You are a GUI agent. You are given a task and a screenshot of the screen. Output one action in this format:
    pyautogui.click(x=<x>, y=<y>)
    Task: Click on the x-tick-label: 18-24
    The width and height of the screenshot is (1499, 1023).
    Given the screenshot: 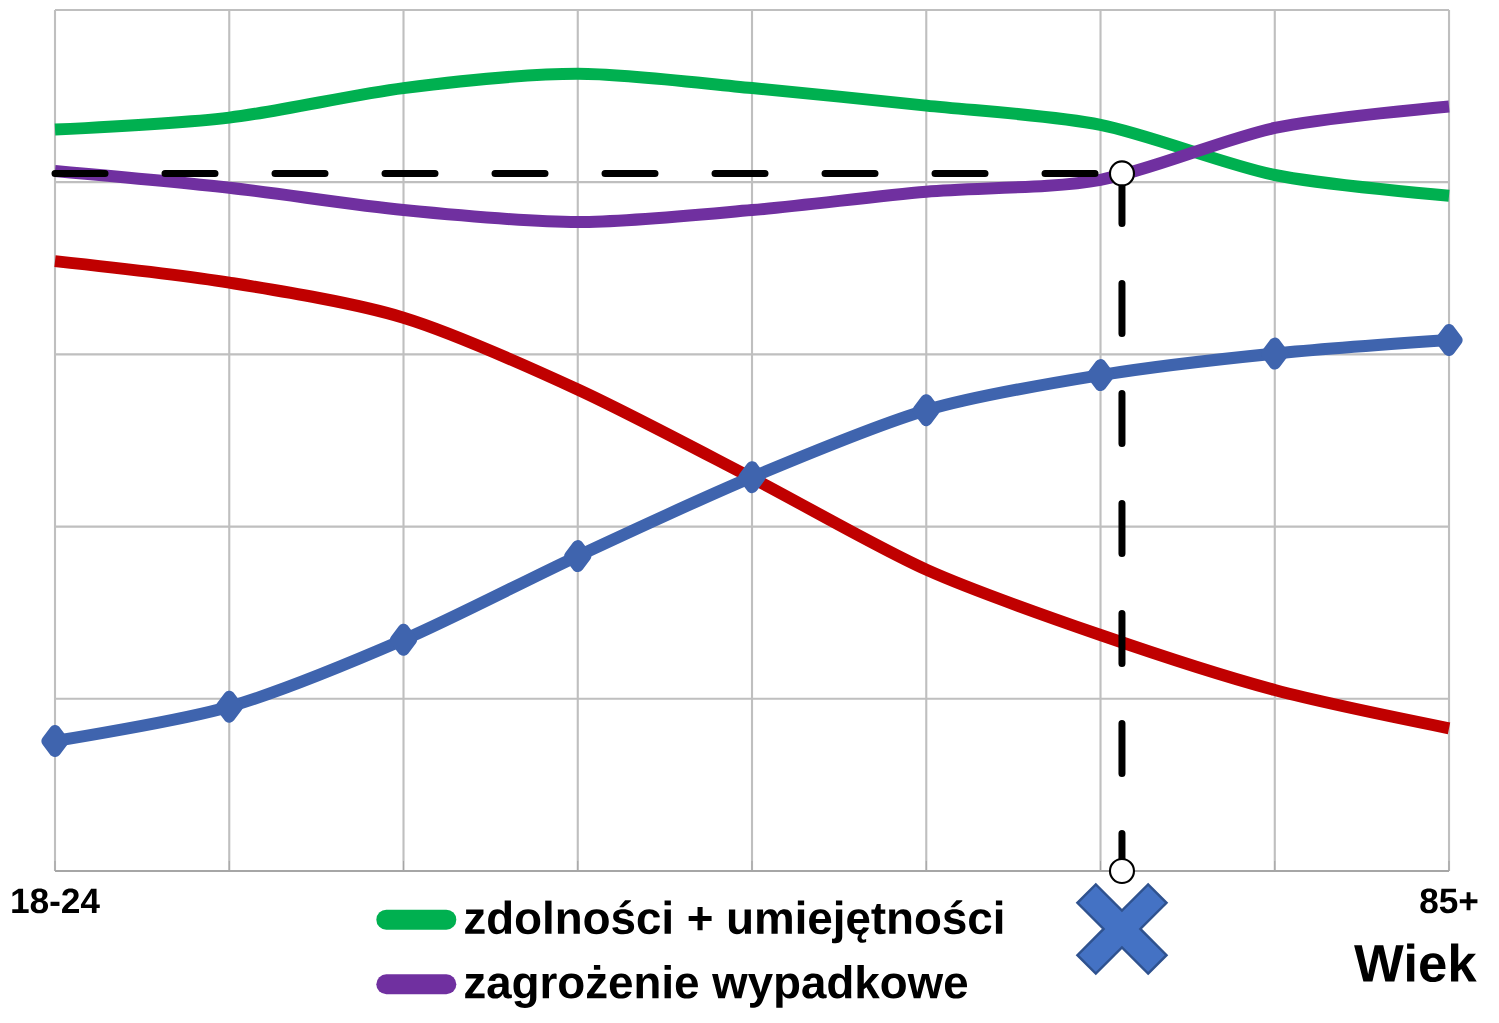 What is the action you would take?
    pyautogui.click(x=56, y=901)
    